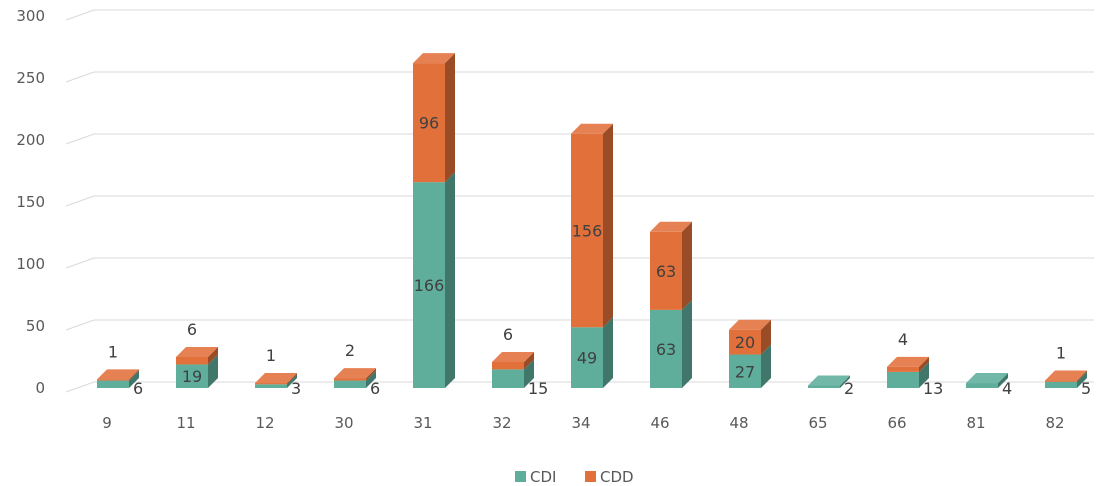  I want to click on data-label-cdd: 4, so click(903, 339).